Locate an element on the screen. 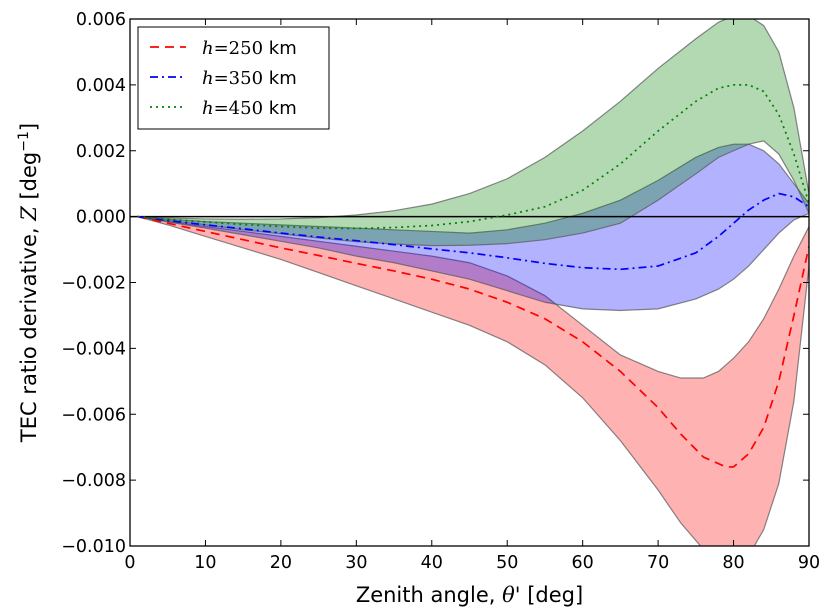  x-tick-label: 70 is located at coordinates (658, 563).